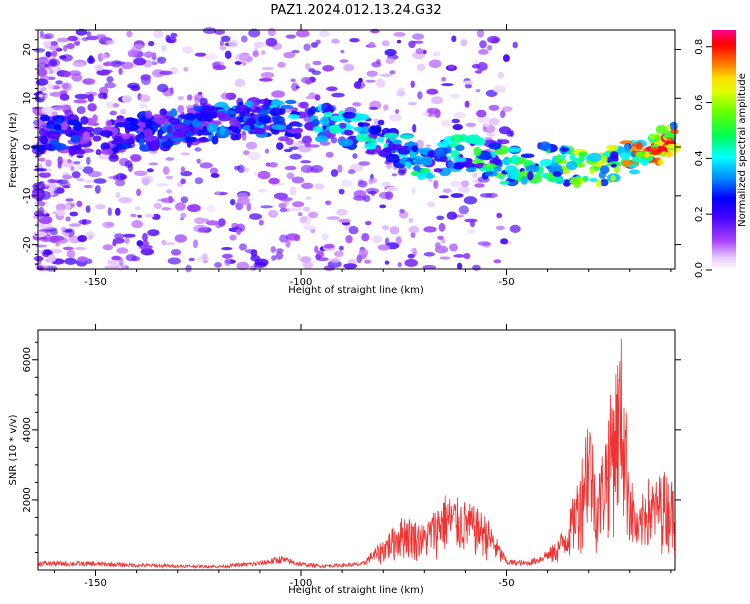  Describe the element at coordinates (301, 583) in the screenshot. I see `snr-x-tick-label: -100` at that location.